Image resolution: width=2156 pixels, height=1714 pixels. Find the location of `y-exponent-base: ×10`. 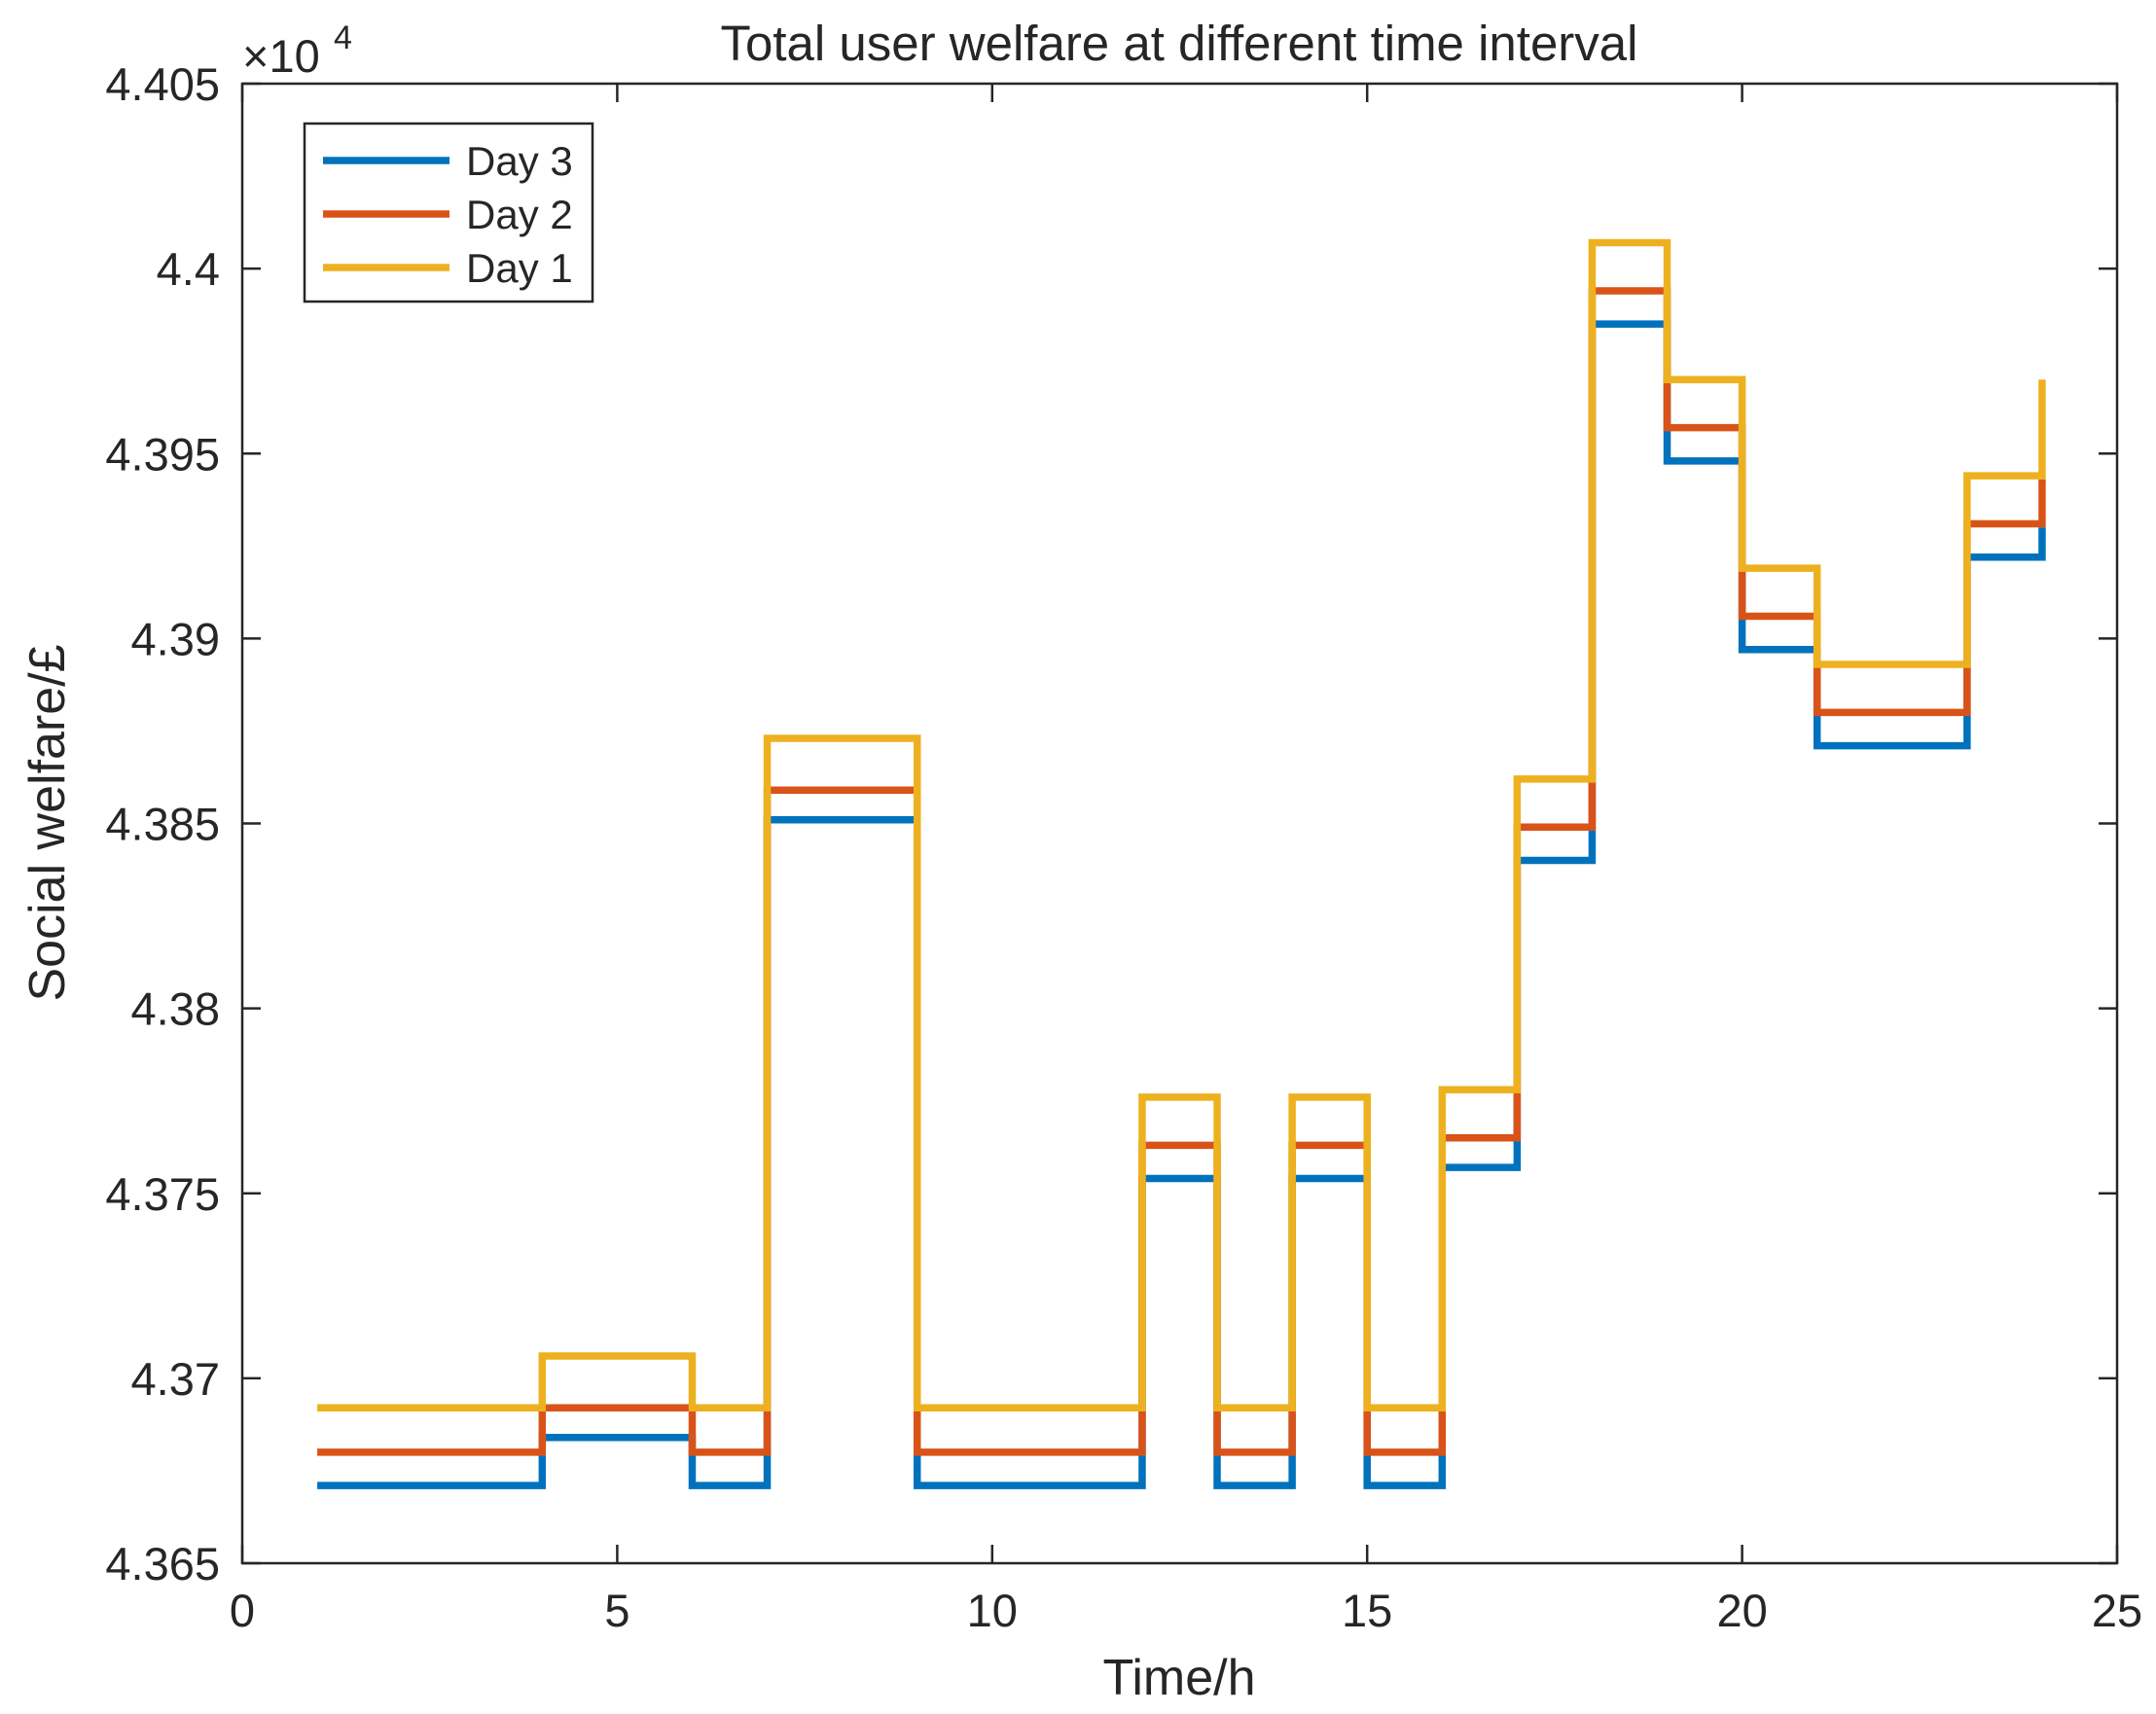

y-exponent-base: ×10 is located at coordinates (281, 56).